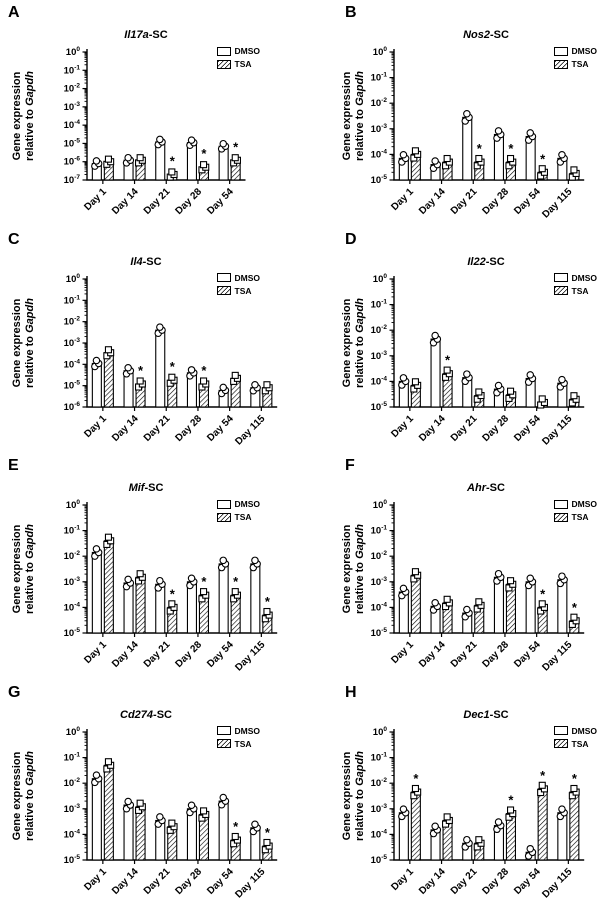 This screenshot has width=600, height=906. What do you see at coordinates (14, 12) in the screenshot?
I see `panel-letter-a: A` at bounding box center [14, 12].